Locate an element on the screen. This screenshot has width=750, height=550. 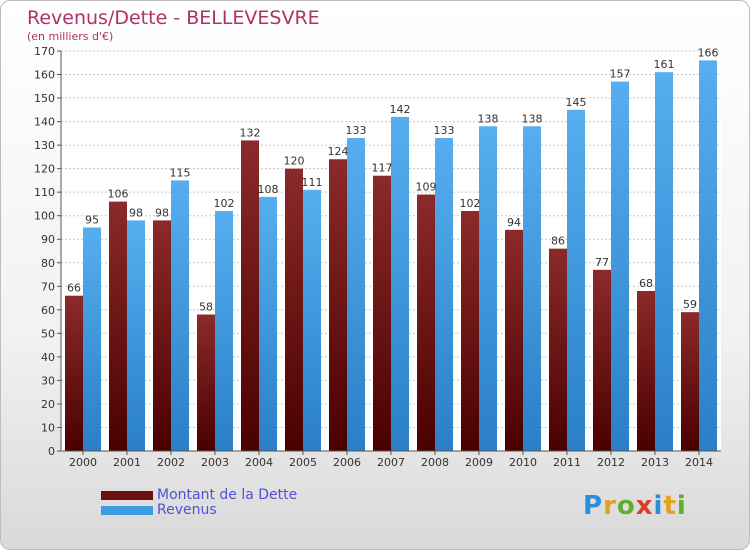
x-tick-label: 2005 is located at coordinates (303, 462).